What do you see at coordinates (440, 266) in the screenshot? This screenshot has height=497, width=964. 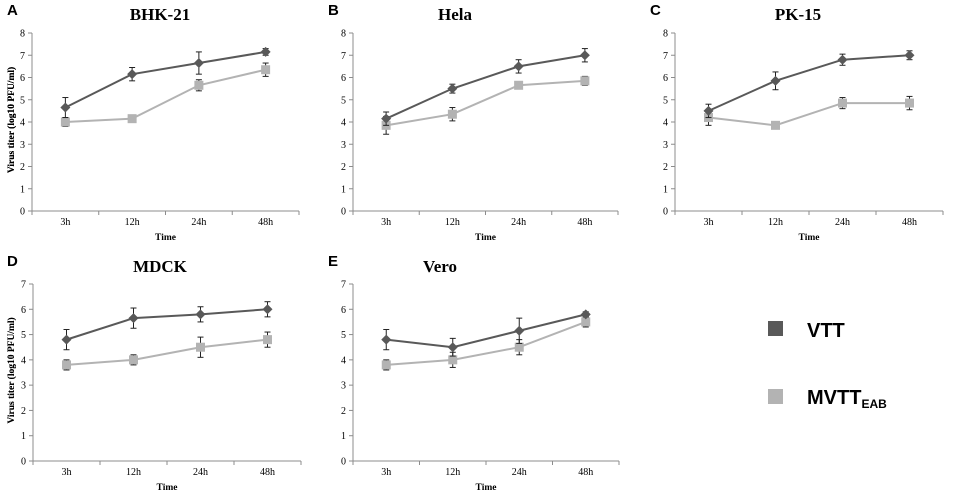 I see `chart-title: Vero` at bounding box center [440, 266].